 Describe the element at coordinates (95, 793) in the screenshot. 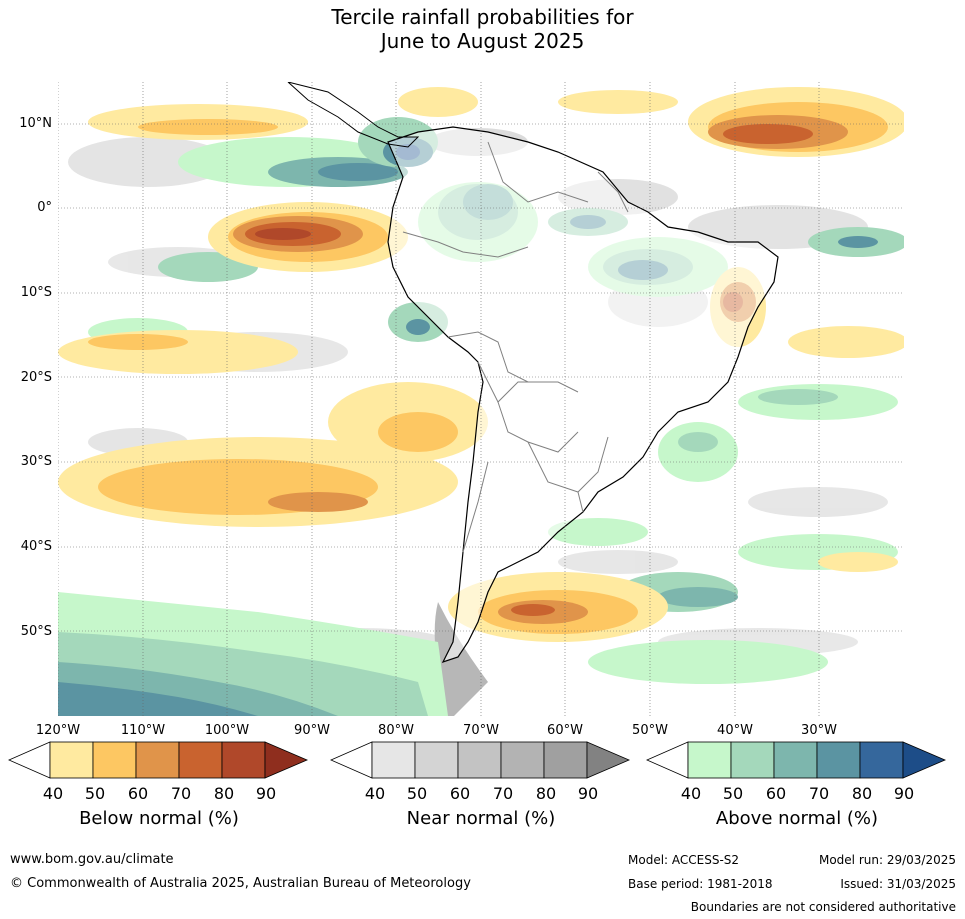

I see `colorbar-below-tick: 50` at that location.